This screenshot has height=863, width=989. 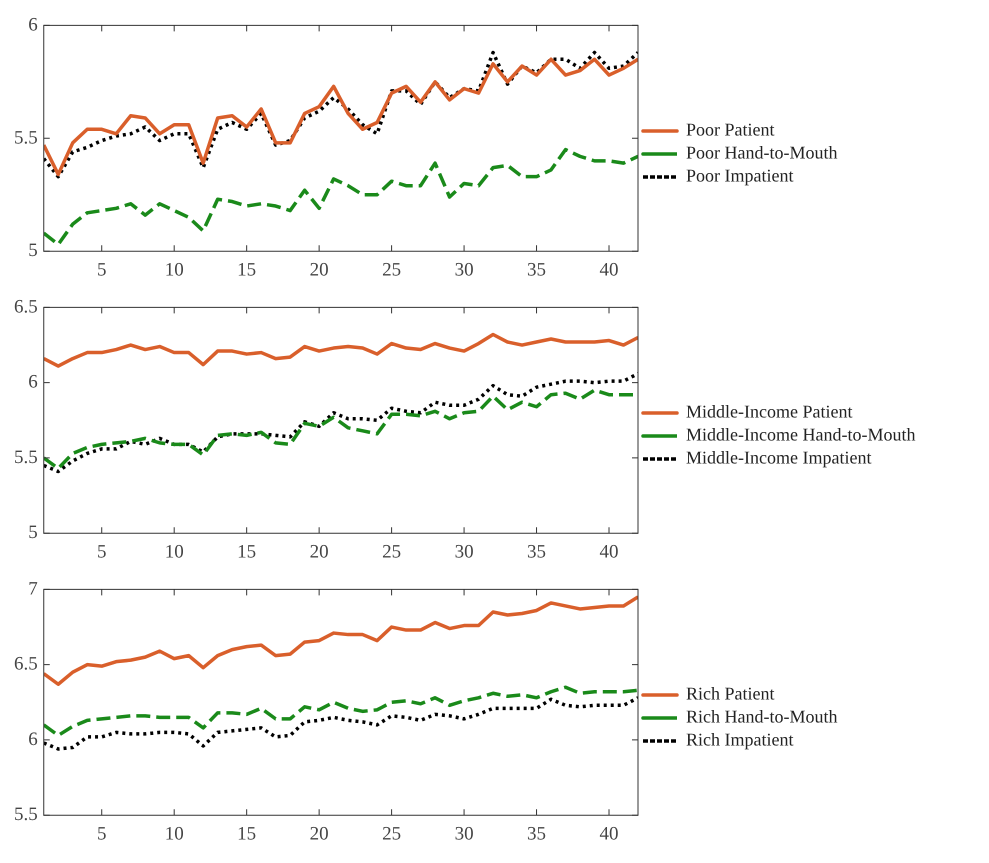 What do you see at coordinates (740, 176) in the screenshot?
I see `legend-label: Poor Impatient` at bounding box center [740, 176].